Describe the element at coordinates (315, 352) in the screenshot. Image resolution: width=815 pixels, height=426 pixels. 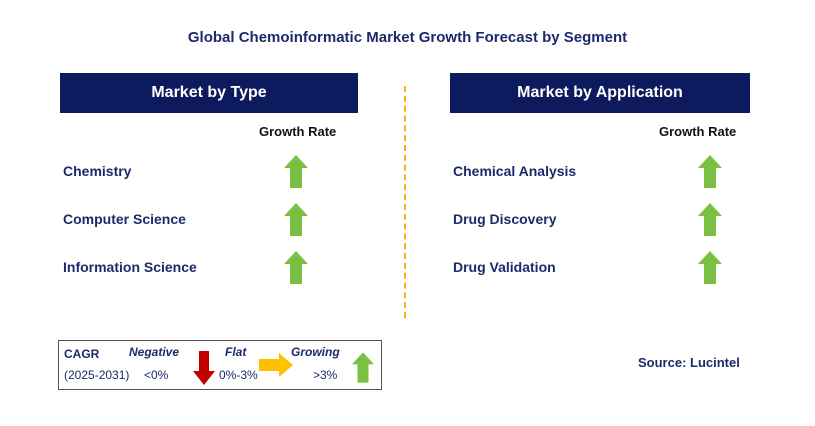
I see `legend-growing: Growing` at that location.